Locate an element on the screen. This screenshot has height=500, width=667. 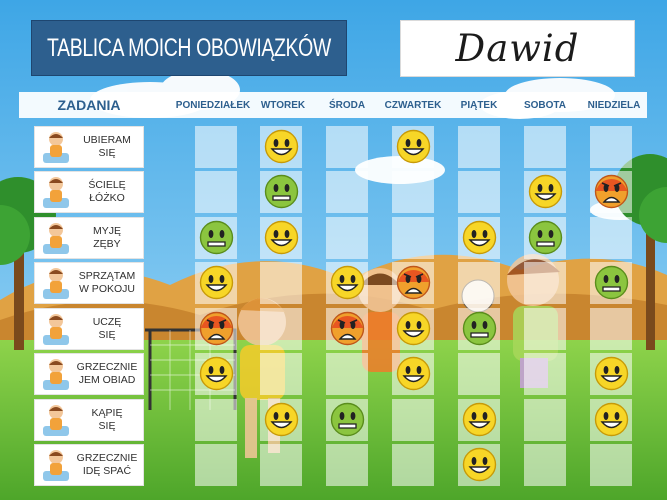
bathing-icon is located at coordinates (56, 420).